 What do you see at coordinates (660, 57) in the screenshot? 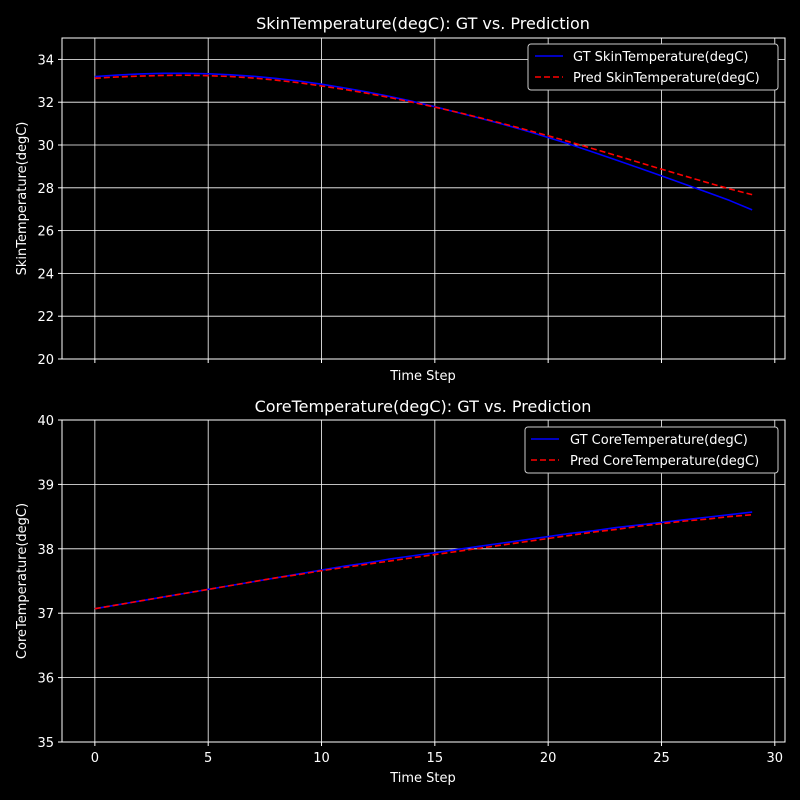
I see `skin-legend-gt-label: GT SkinTemperature(degC)` at bounding box center [660, 57].